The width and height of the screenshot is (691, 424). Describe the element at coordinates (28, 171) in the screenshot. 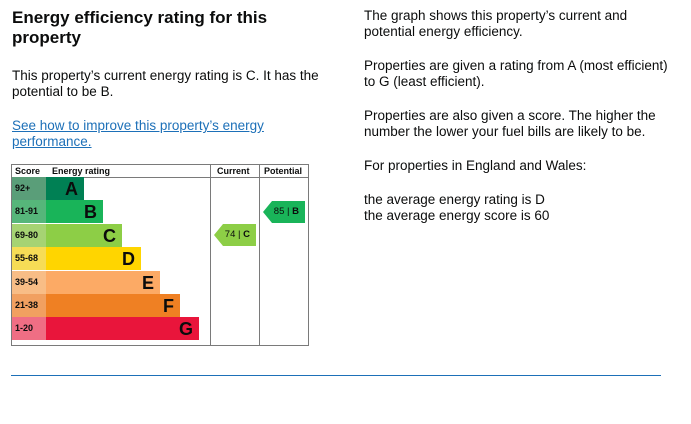

I see `header-score: Score` at that location.